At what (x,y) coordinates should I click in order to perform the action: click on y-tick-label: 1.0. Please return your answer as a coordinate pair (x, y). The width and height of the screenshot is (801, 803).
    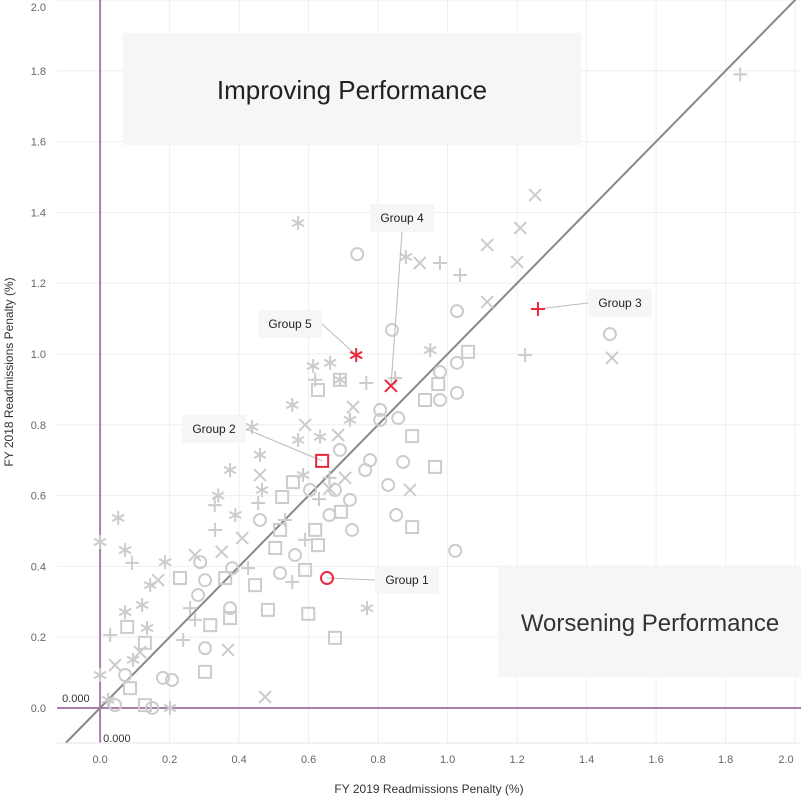
    Looking at the image, I should click on (38, 355).